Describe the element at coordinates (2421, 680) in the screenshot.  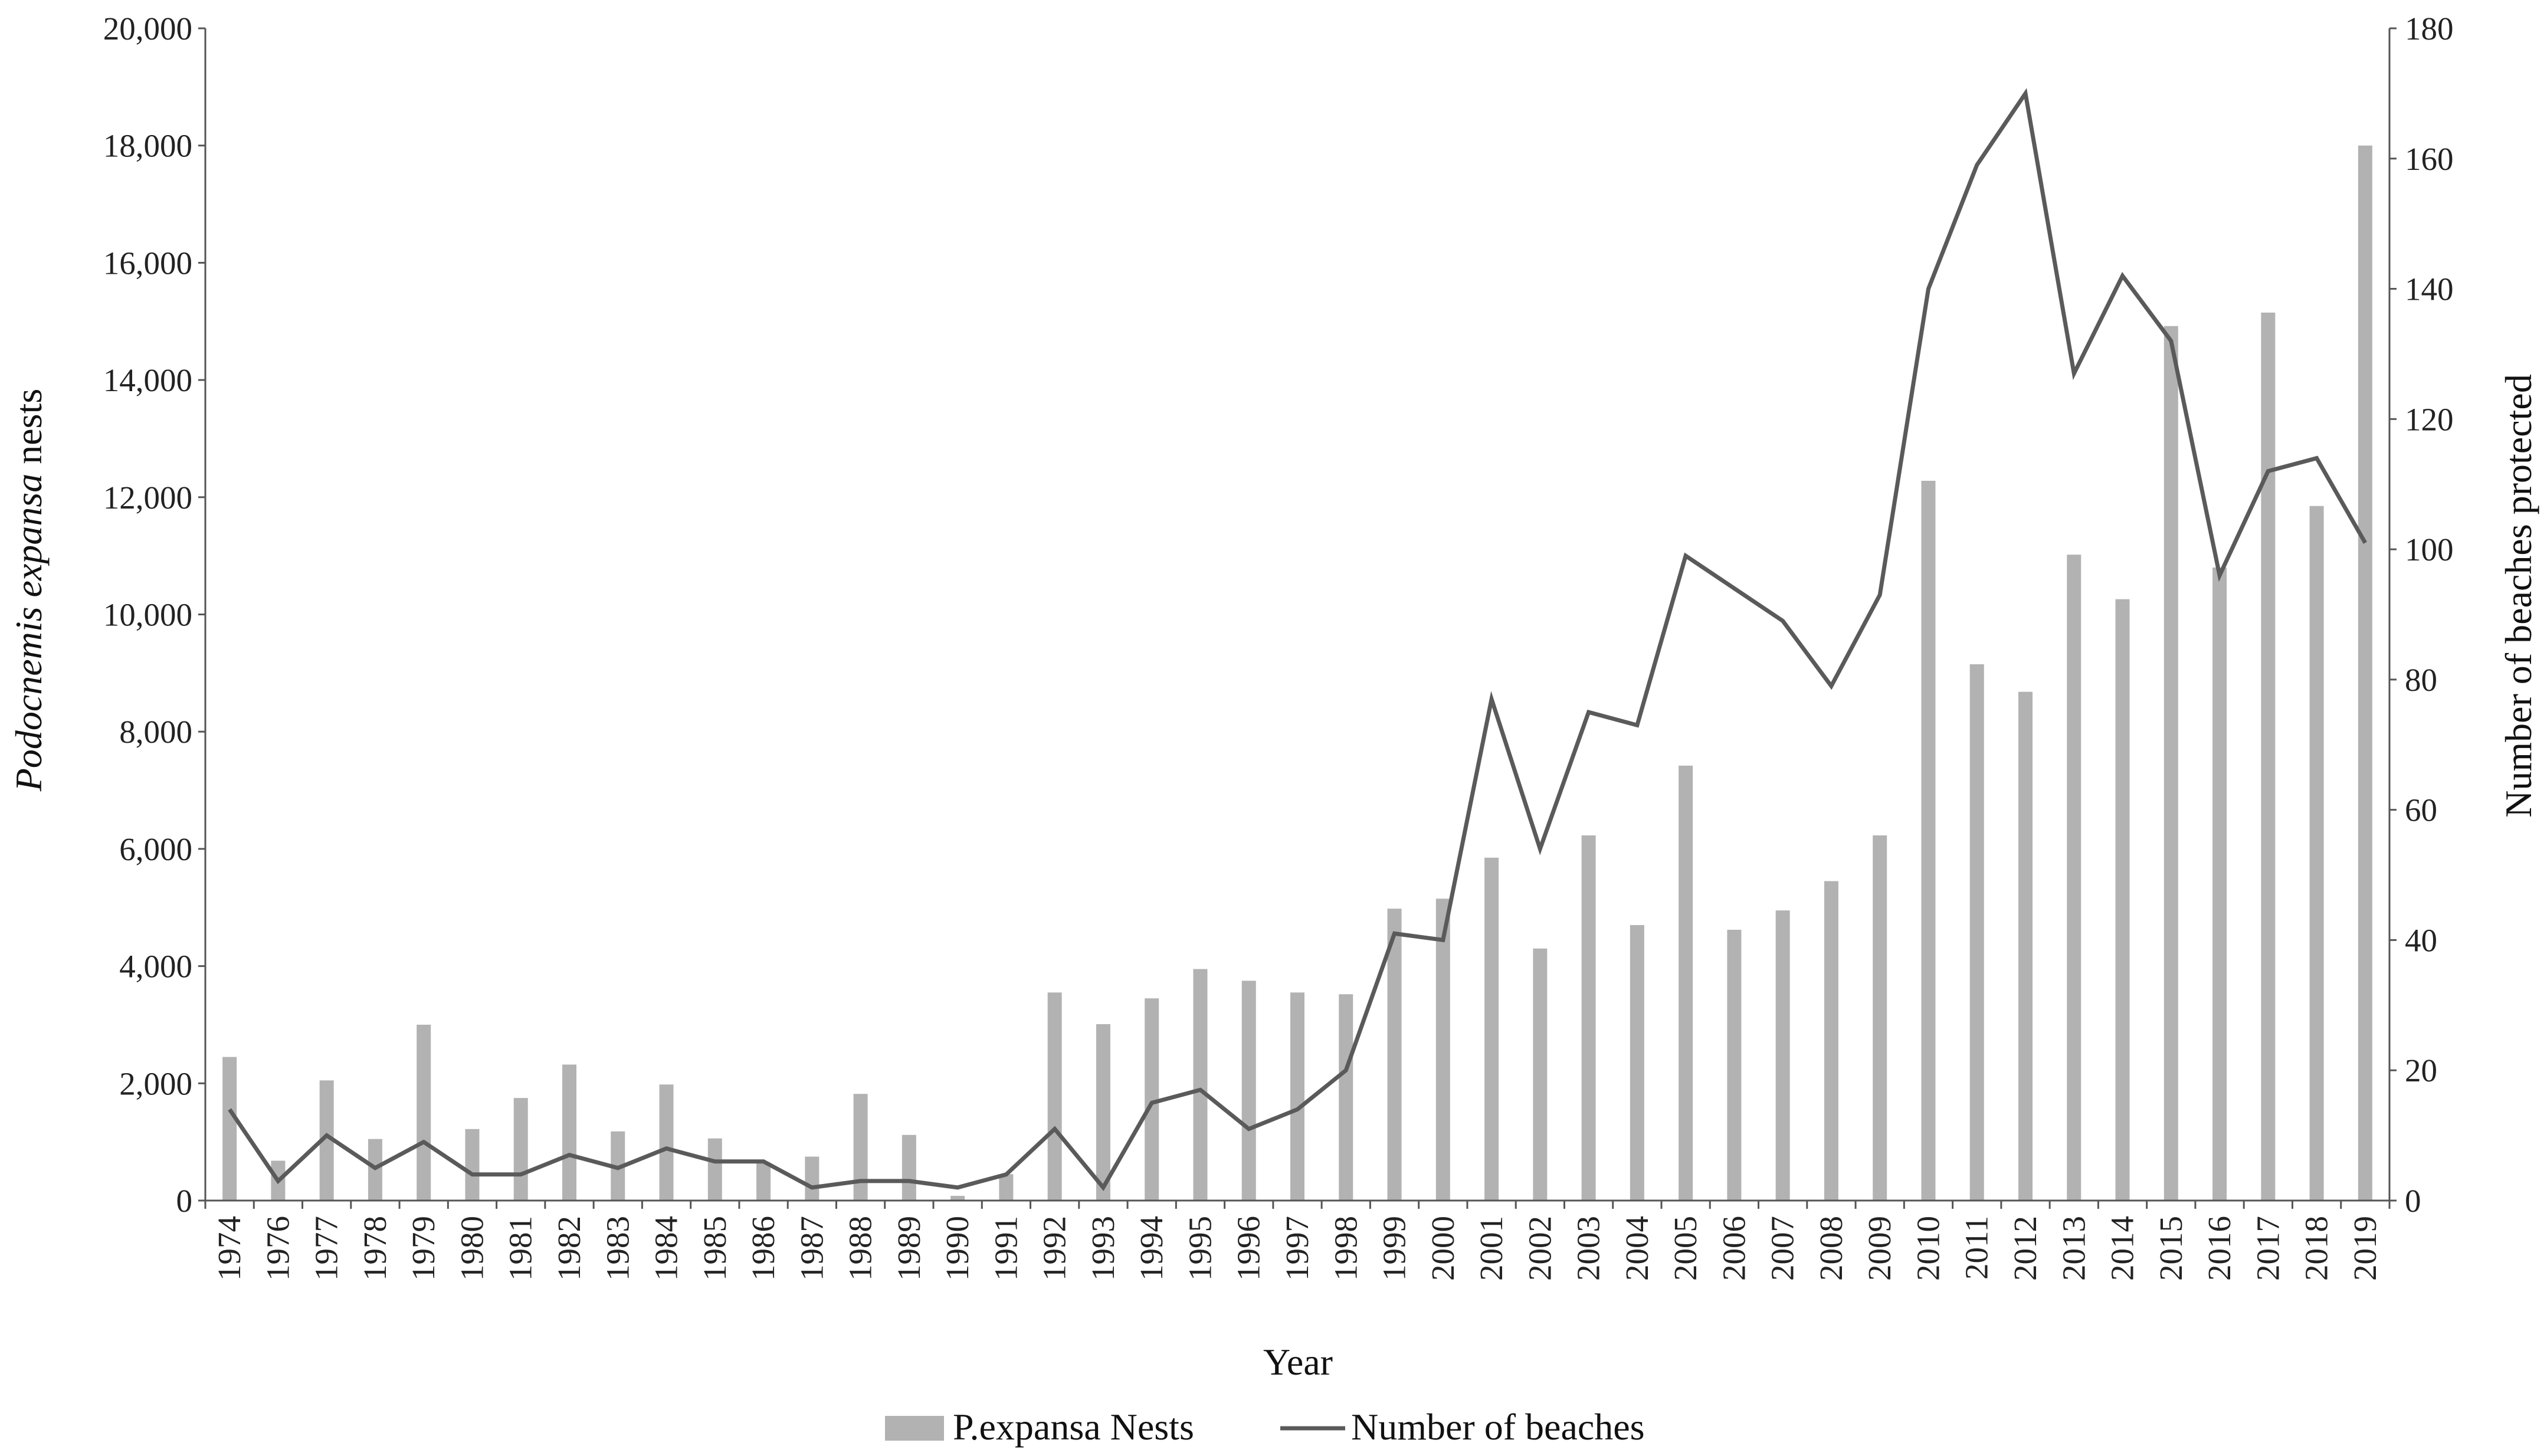
I see `right-tick-label: 80` at that location.